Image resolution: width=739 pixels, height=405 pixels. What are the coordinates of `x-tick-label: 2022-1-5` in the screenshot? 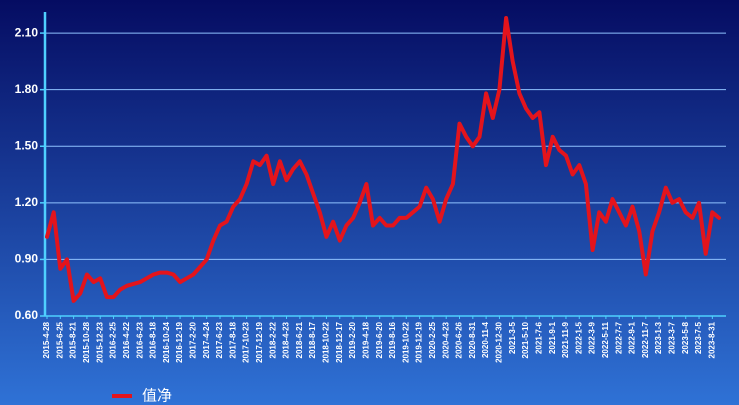 It's located at (578, 337).